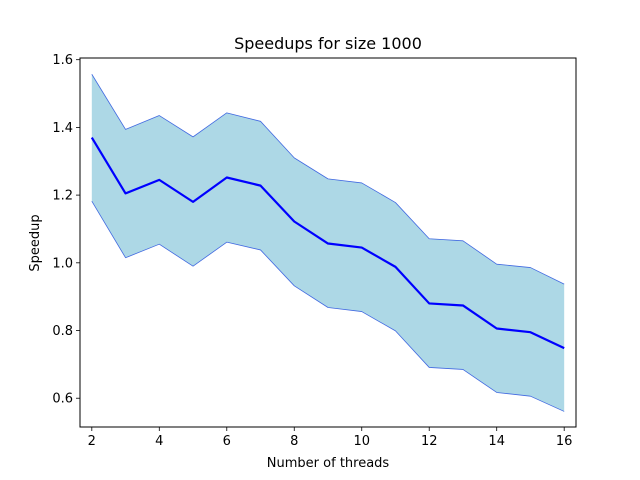 Image resolution: width=640 pixels, height=480 pixels. What do you see at coordinates (66, 230) in the screenshot?
I see `y-axis: 0.6 0.8 1.0 1.2 1.4 1.6` at bounding box center [66, 230].